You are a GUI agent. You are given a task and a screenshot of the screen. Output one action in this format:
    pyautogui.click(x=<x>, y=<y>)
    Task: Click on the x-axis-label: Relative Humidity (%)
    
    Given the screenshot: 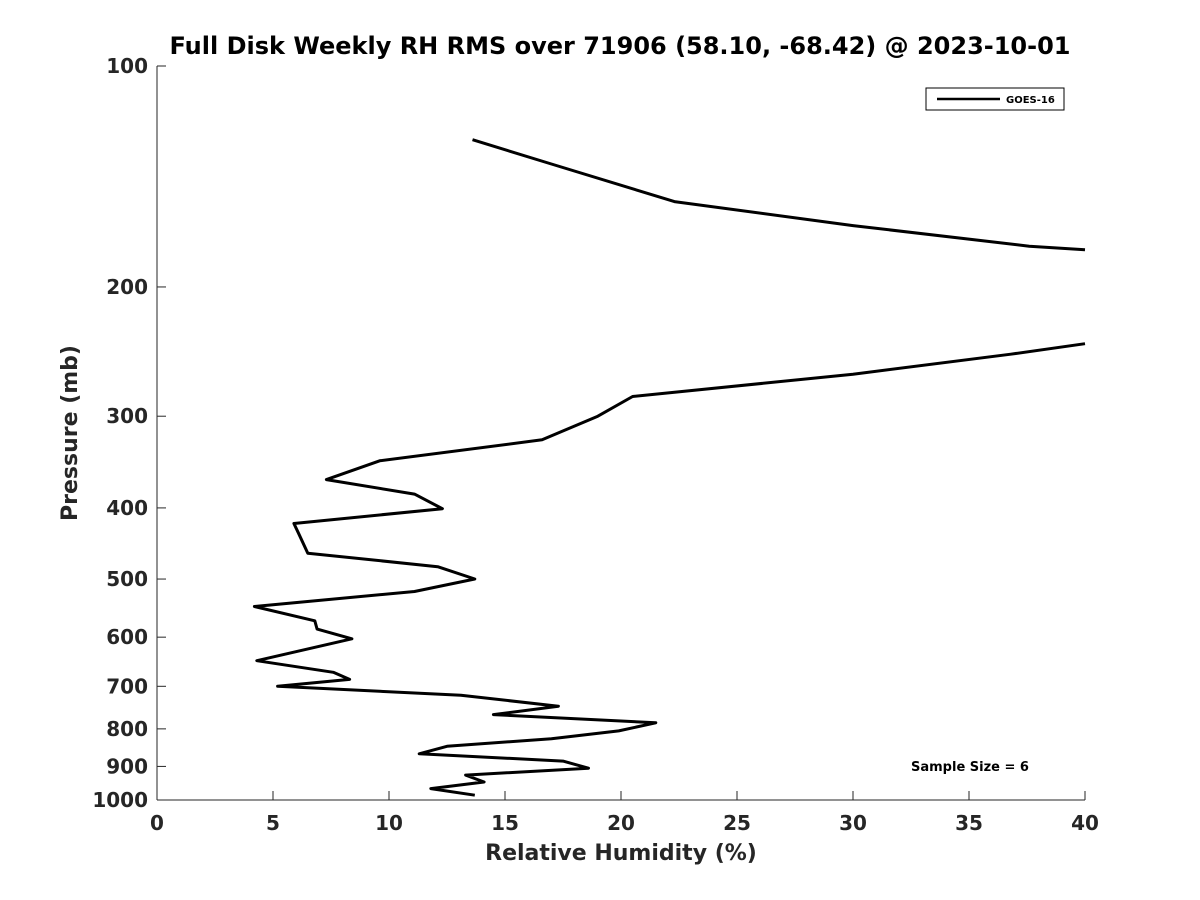 What is the action you would take?
    pyautogui.click(x=621, y=853)
    